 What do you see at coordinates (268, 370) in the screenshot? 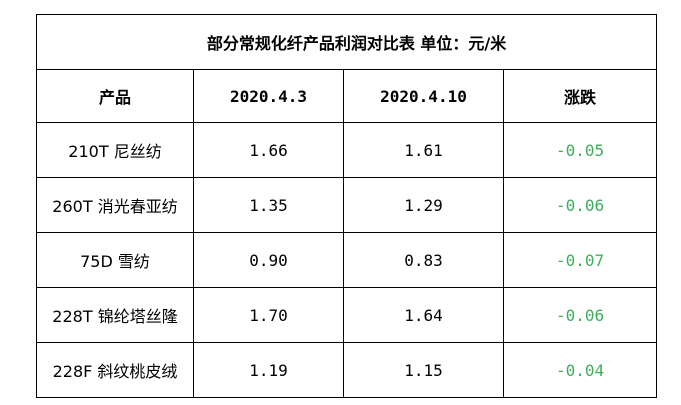
I see `cell-date-1-value: 1.19` at bounding box center [268, 370].